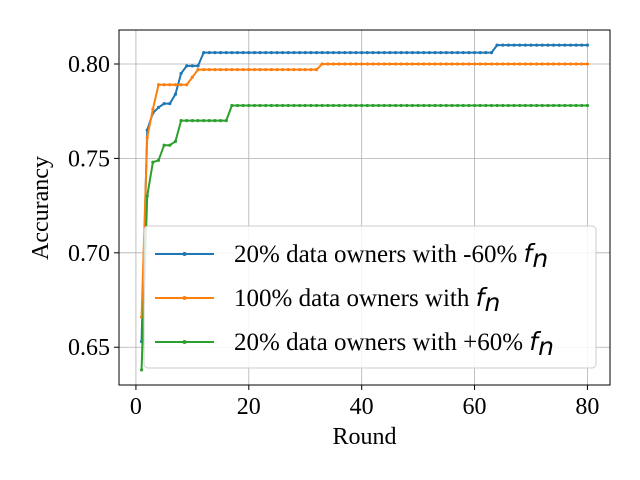  Describe the element at coordinates (89, 254) in the screenshot. I see `y-tick-label: 0.70` at that location.